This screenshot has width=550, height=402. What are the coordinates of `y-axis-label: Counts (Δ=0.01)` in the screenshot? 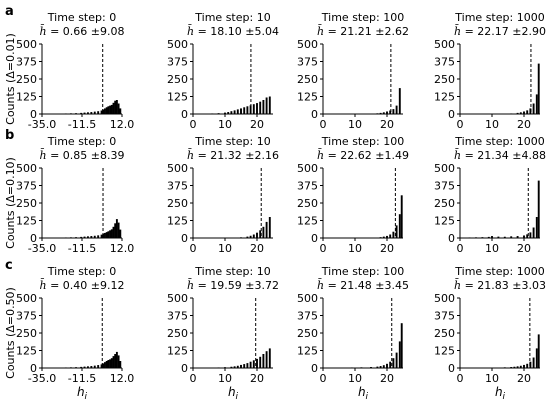 It's located at (10, 79).